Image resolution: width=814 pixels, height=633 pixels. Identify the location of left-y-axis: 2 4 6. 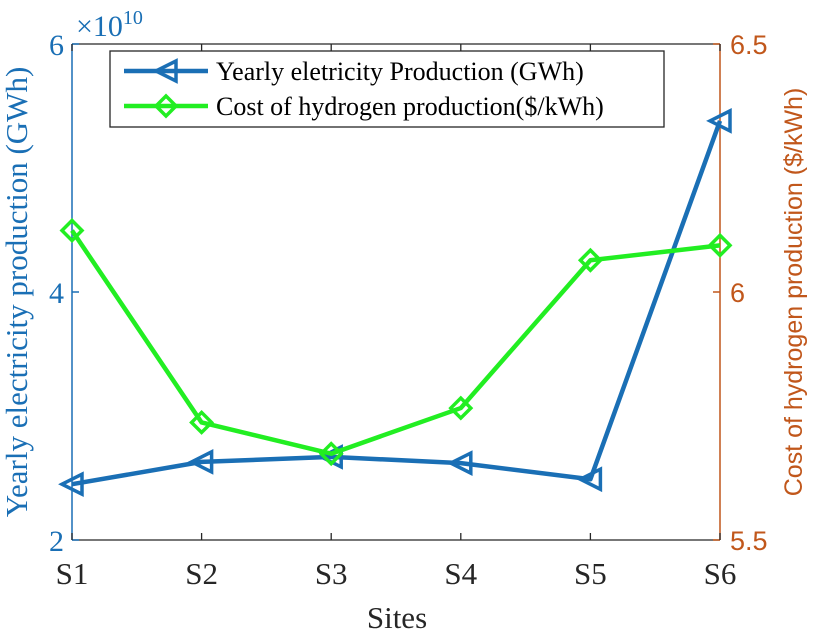
(64, 293).